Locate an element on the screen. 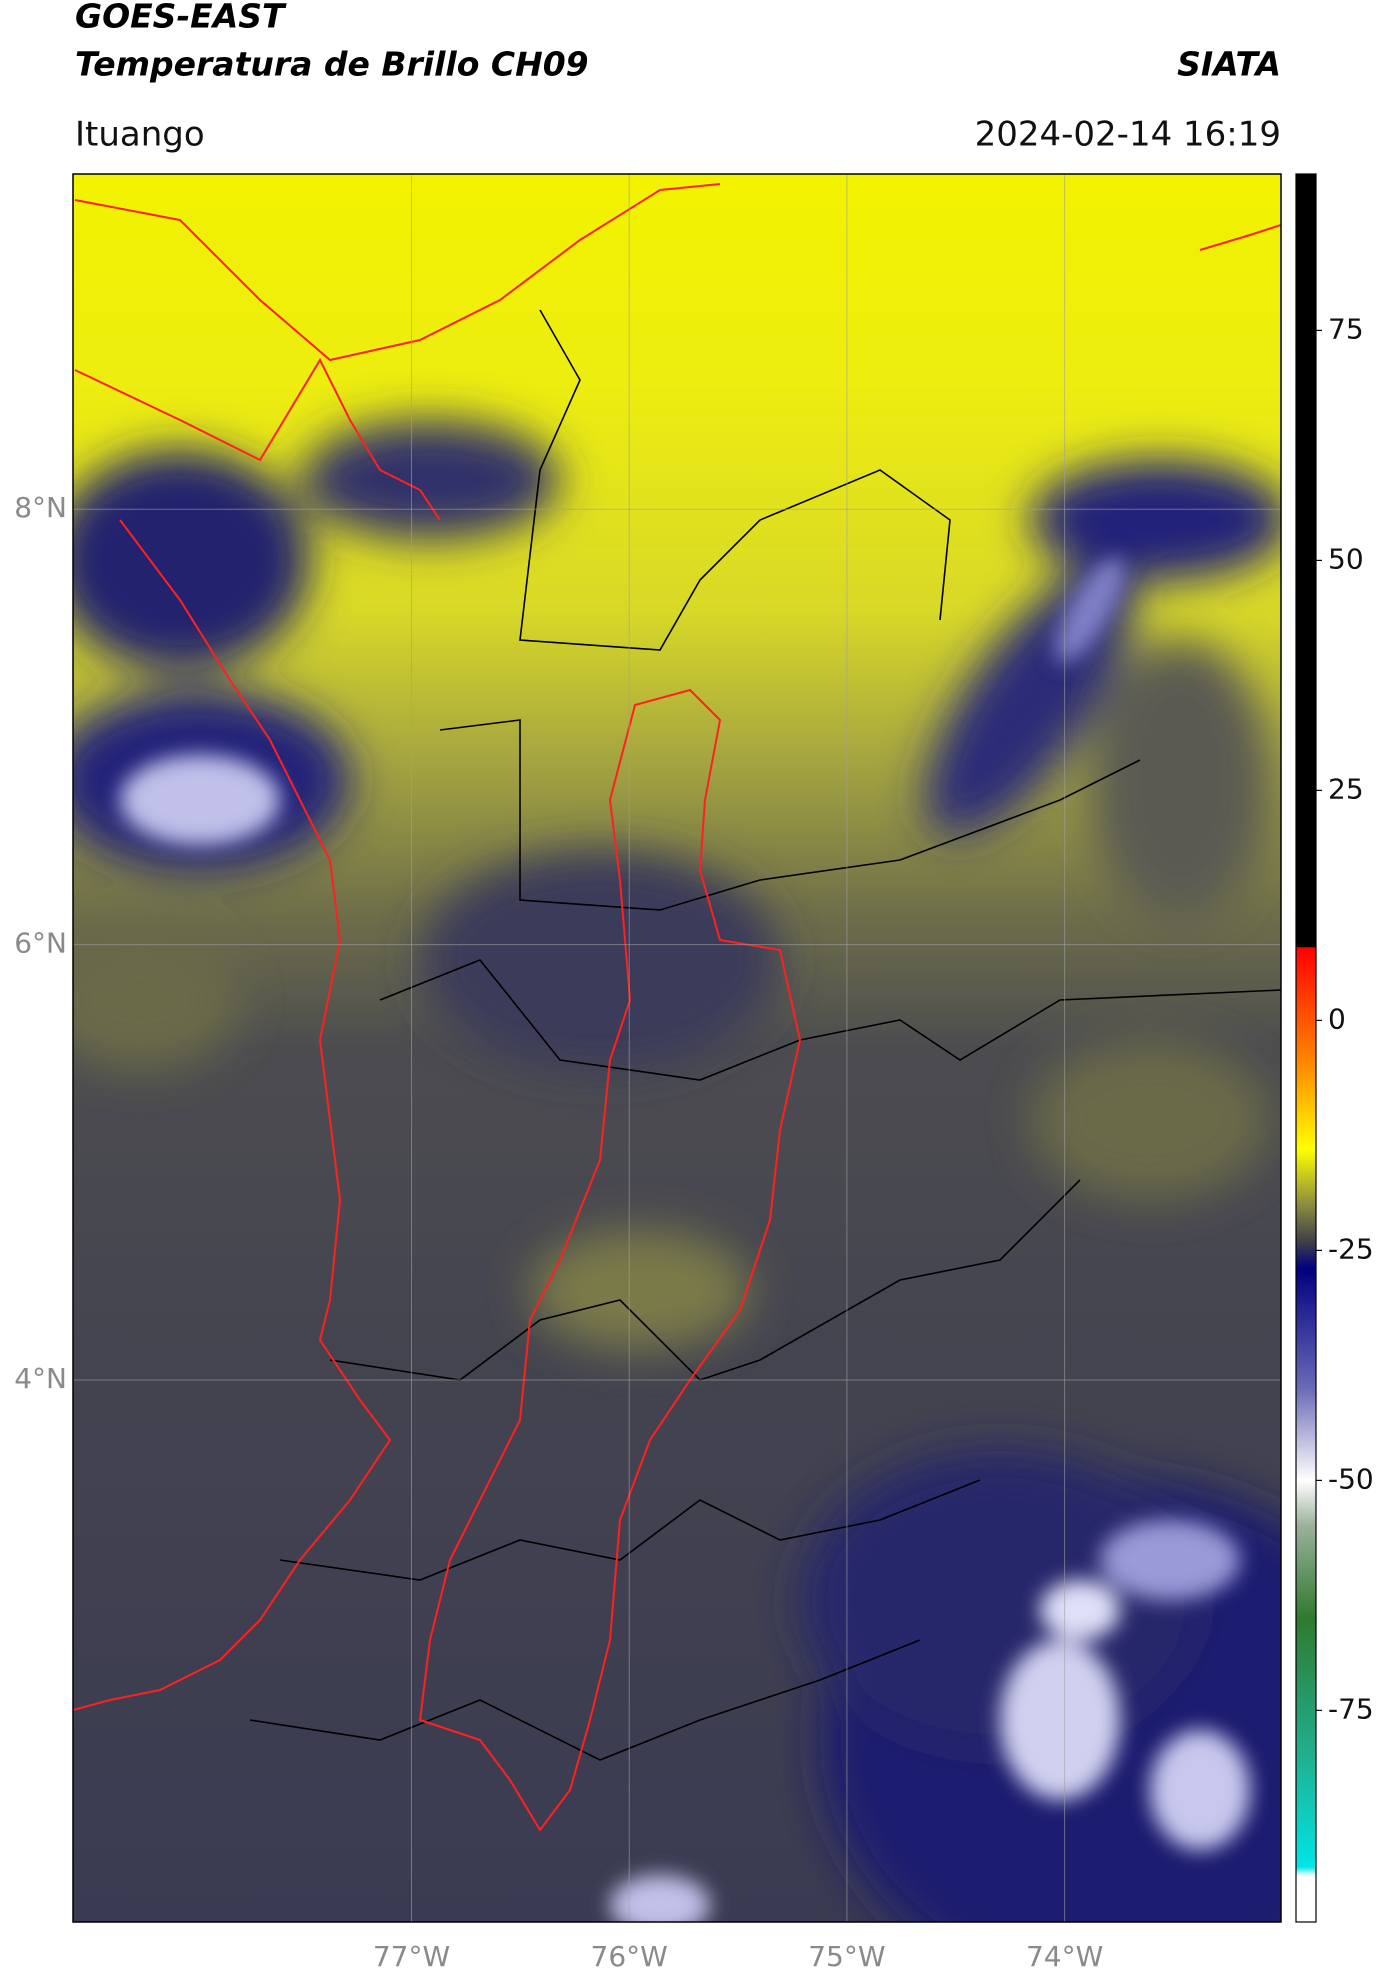  colorbar-tick-label: -25 is located at coordinates (1351, 1248).